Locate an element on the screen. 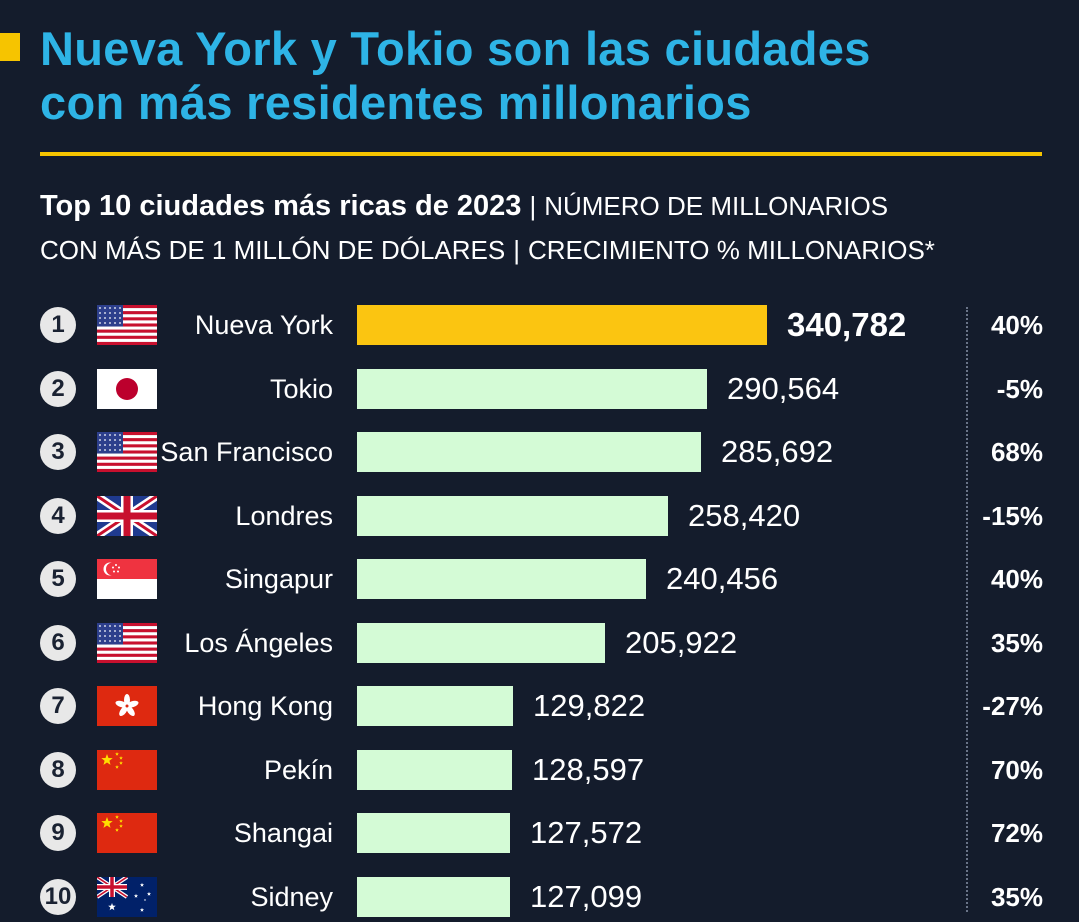 The image size is (1079, 922). rank-badge: 4 is located at coordinates (58, 515).